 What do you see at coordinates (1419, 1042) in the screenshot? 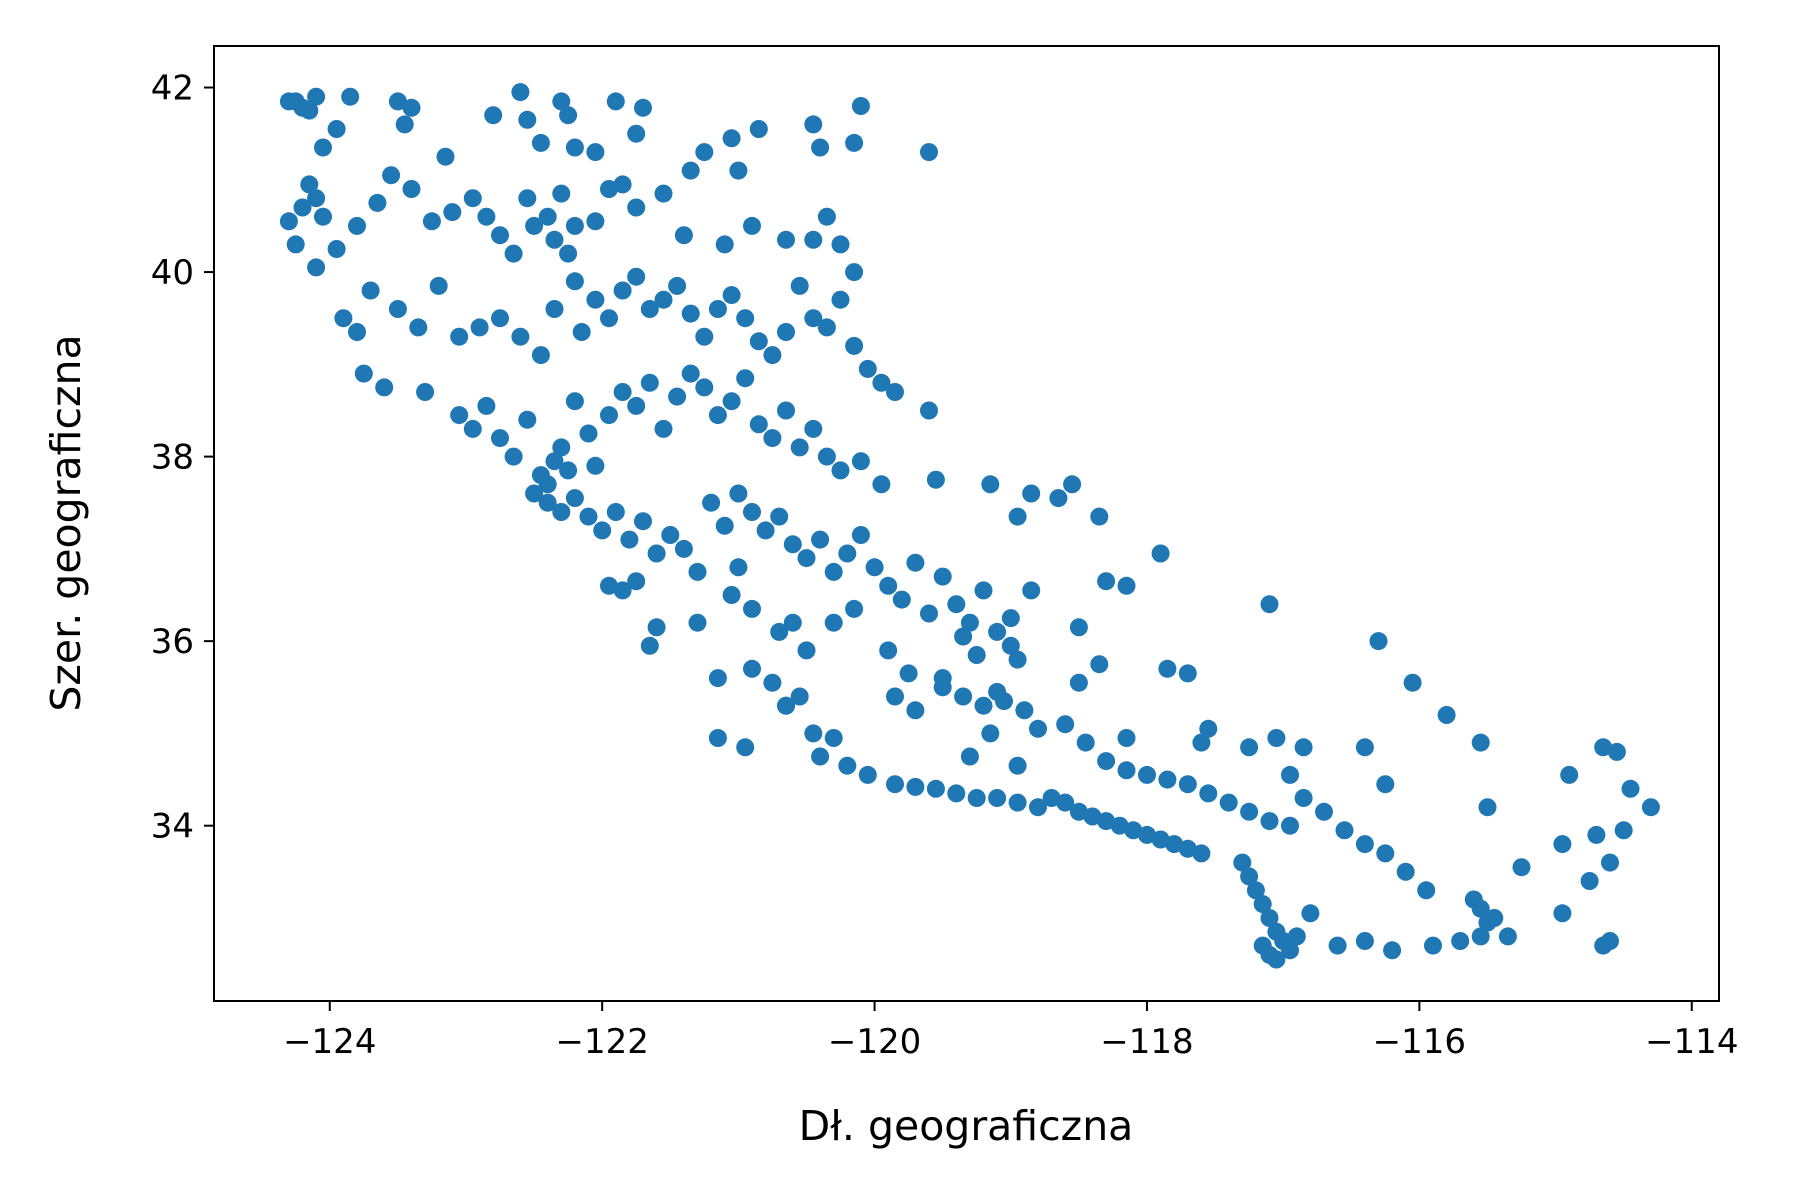
I see `x-tick-label: −116` at bounding box center [1419, 1042].